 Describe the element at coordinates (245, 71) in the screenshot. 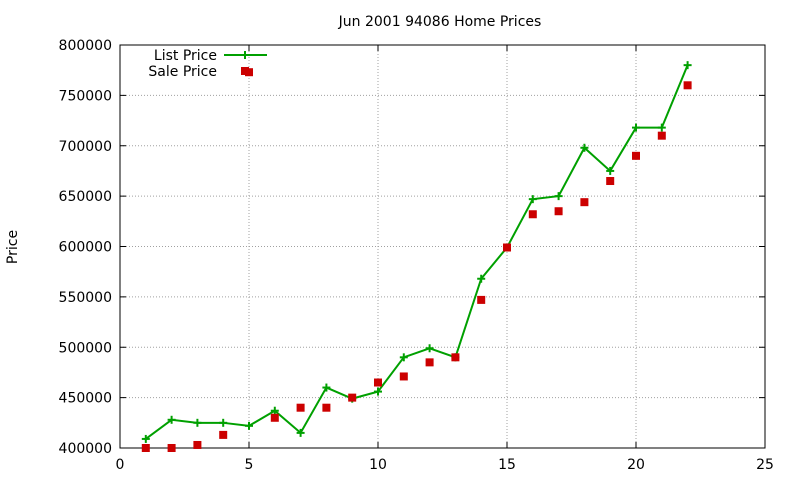

I see `legend-marker-sale-price` at that location.